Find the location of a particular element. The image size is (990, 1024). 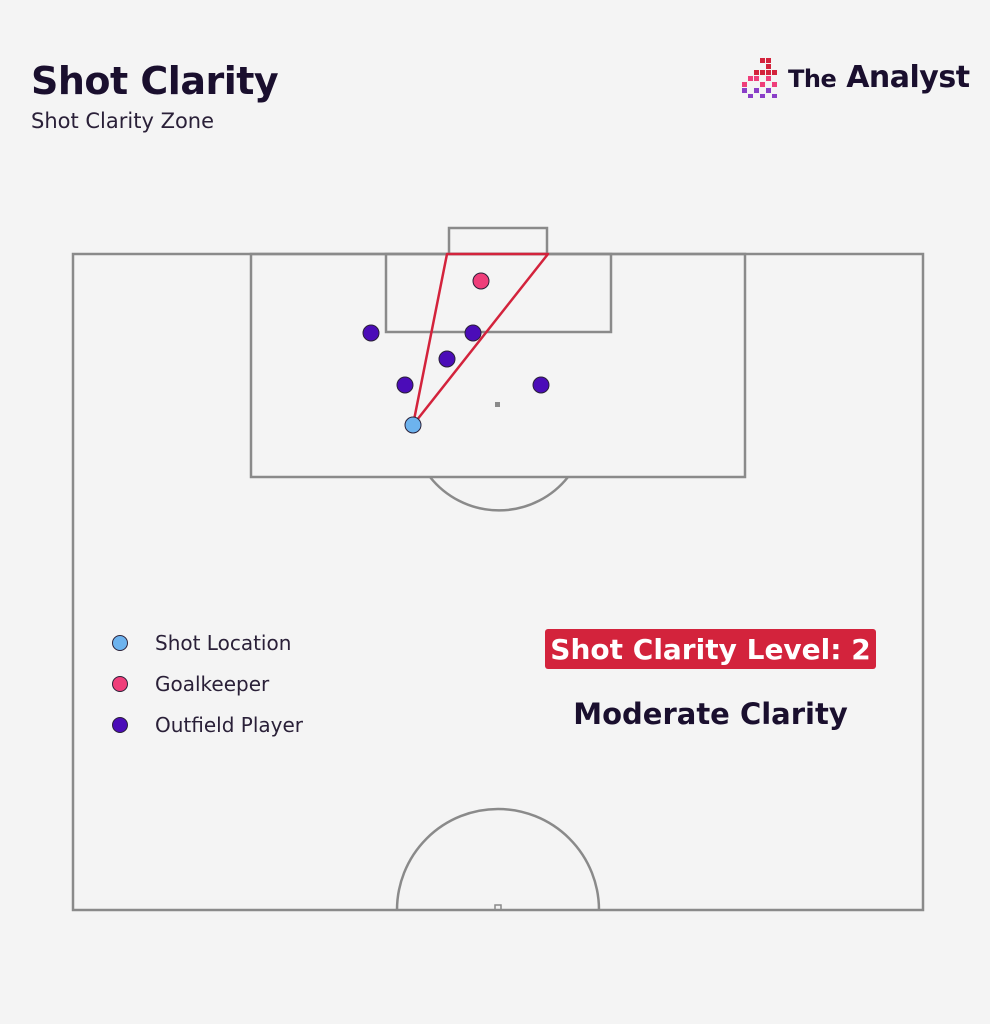

legend: Shot Location Goalkeeper Outfield Player is located at coordinates (207, 683).